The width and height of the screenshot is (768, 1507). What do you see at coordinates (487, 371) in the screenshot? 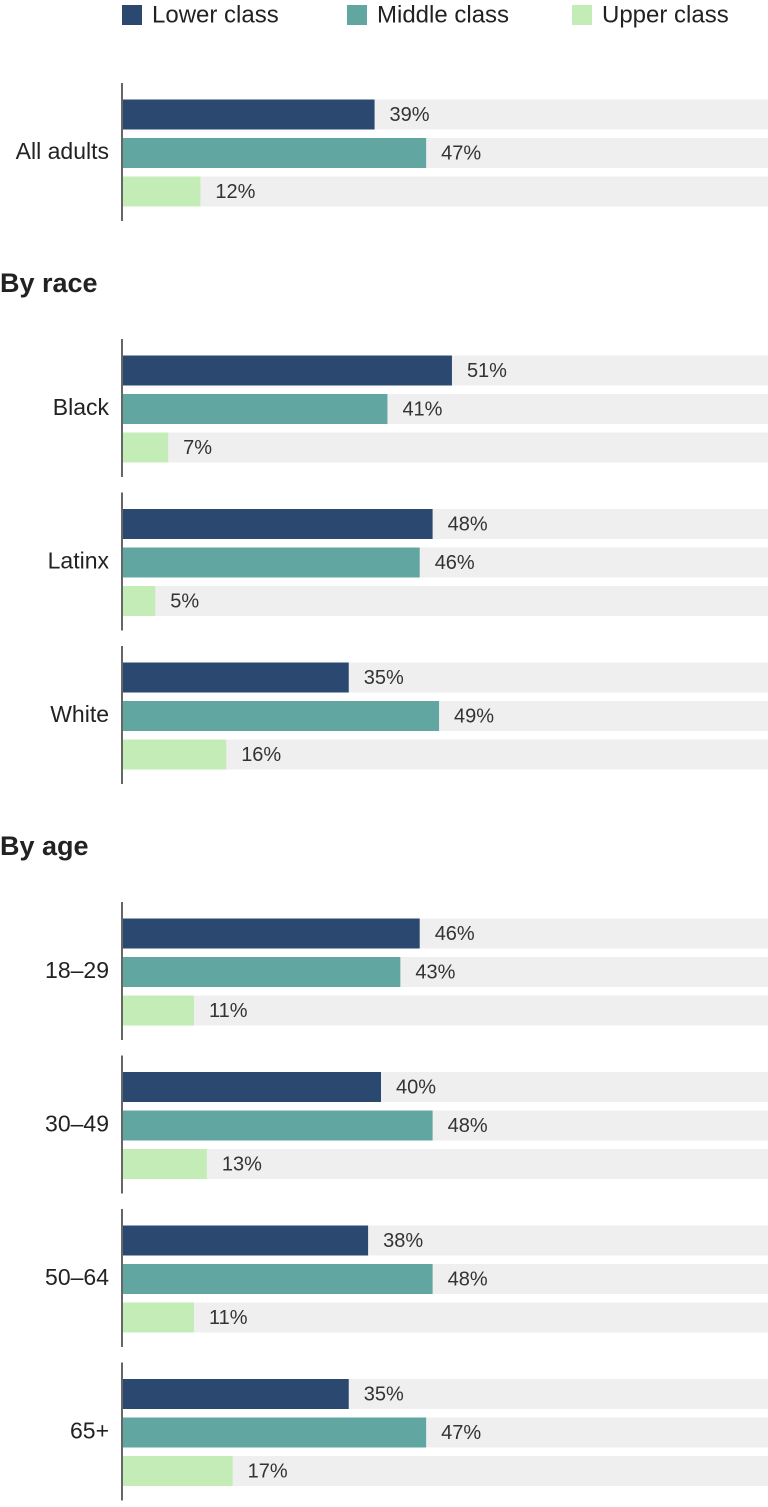
I see `value-label: 51%` at bounding box center [487, 371].